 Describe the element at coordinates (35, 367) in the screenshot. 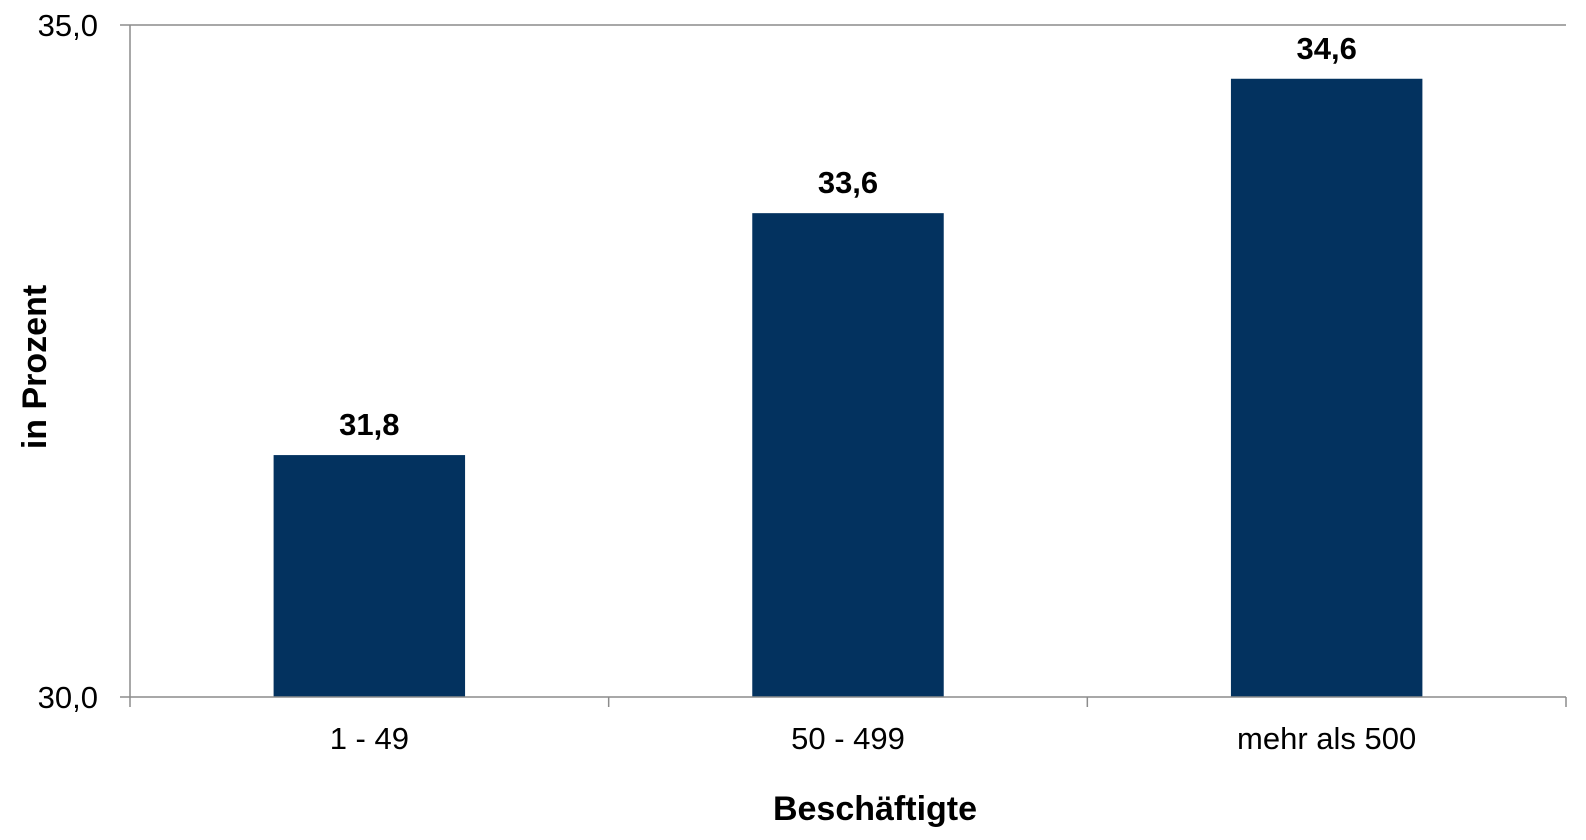

I see `y-axis-title: in Prozent` at that location.